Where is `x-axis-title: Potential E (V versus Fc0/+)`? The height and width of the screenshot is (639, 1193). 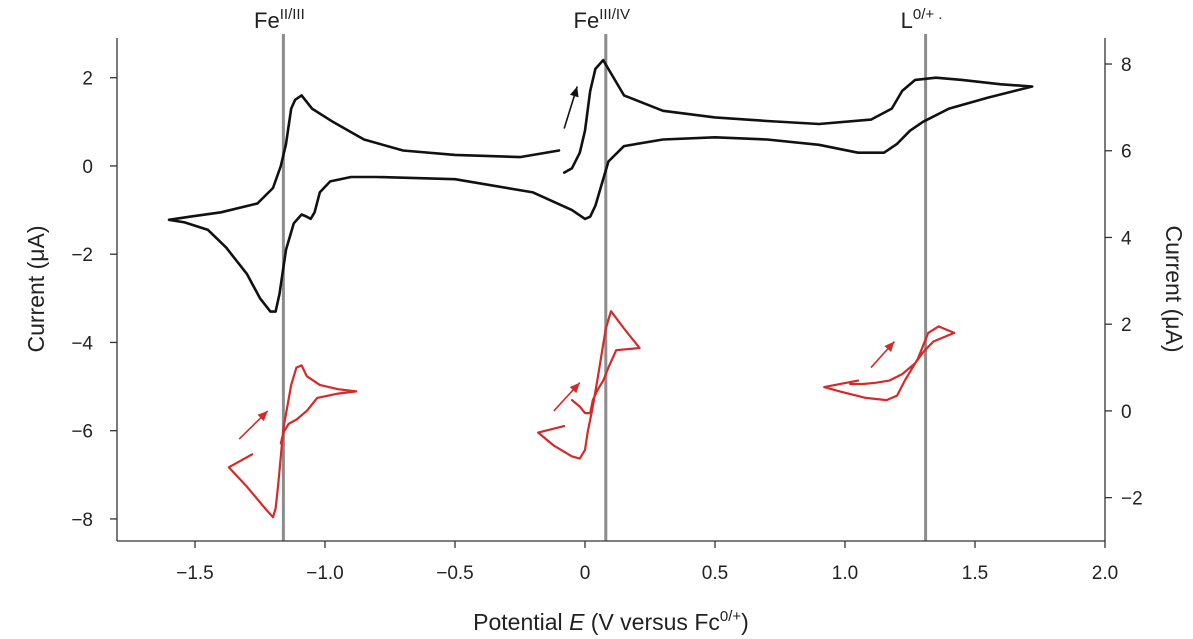
x-axis-title: Potential E (V versus Fc0/+) is located at coordinates (611, 621).